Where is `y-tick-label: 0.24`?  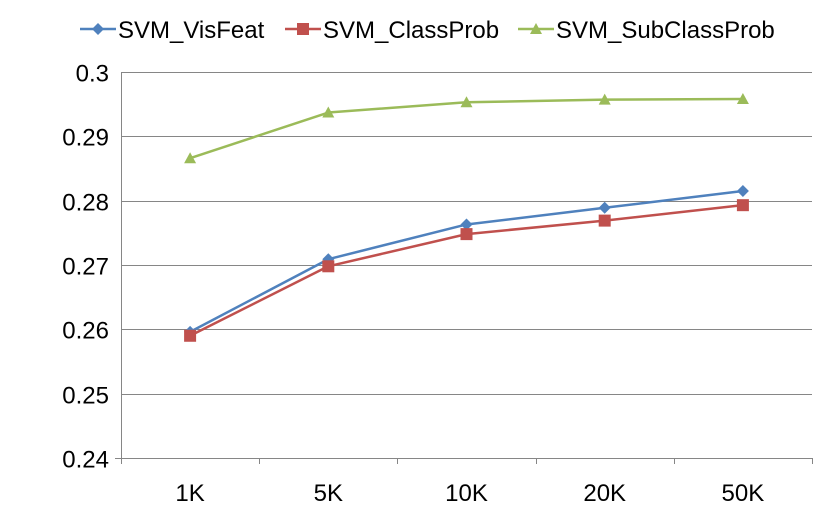
y-tick-label: 0.24 is located at coordinates (85, 460).